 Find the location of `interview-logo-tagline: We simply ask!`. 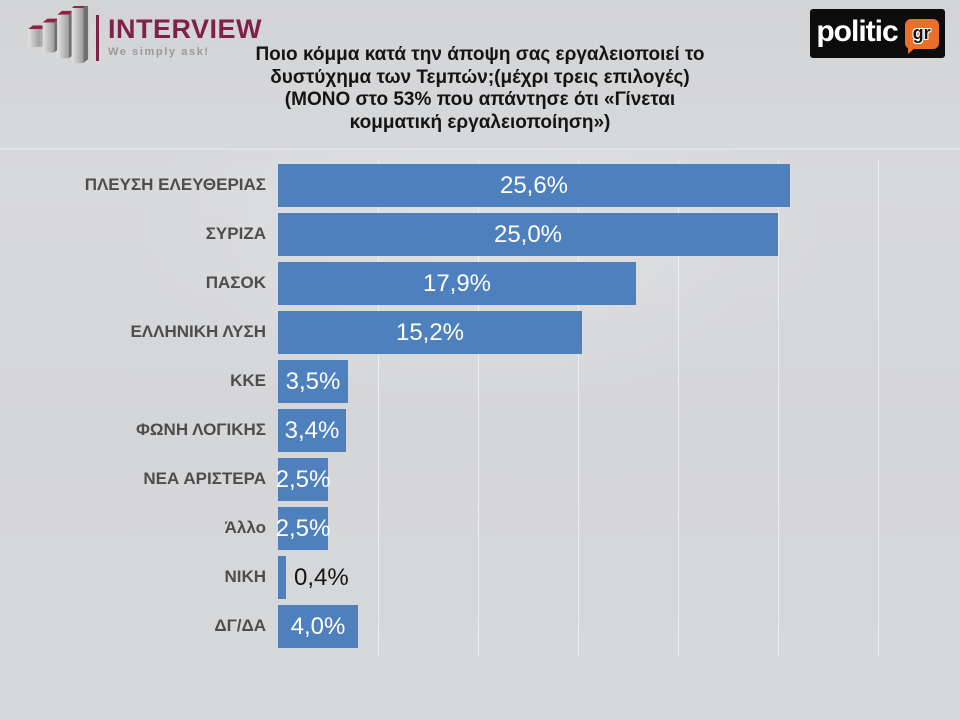

interview-logo-tagline: We simply ask! is located at coordinates (159, 52).